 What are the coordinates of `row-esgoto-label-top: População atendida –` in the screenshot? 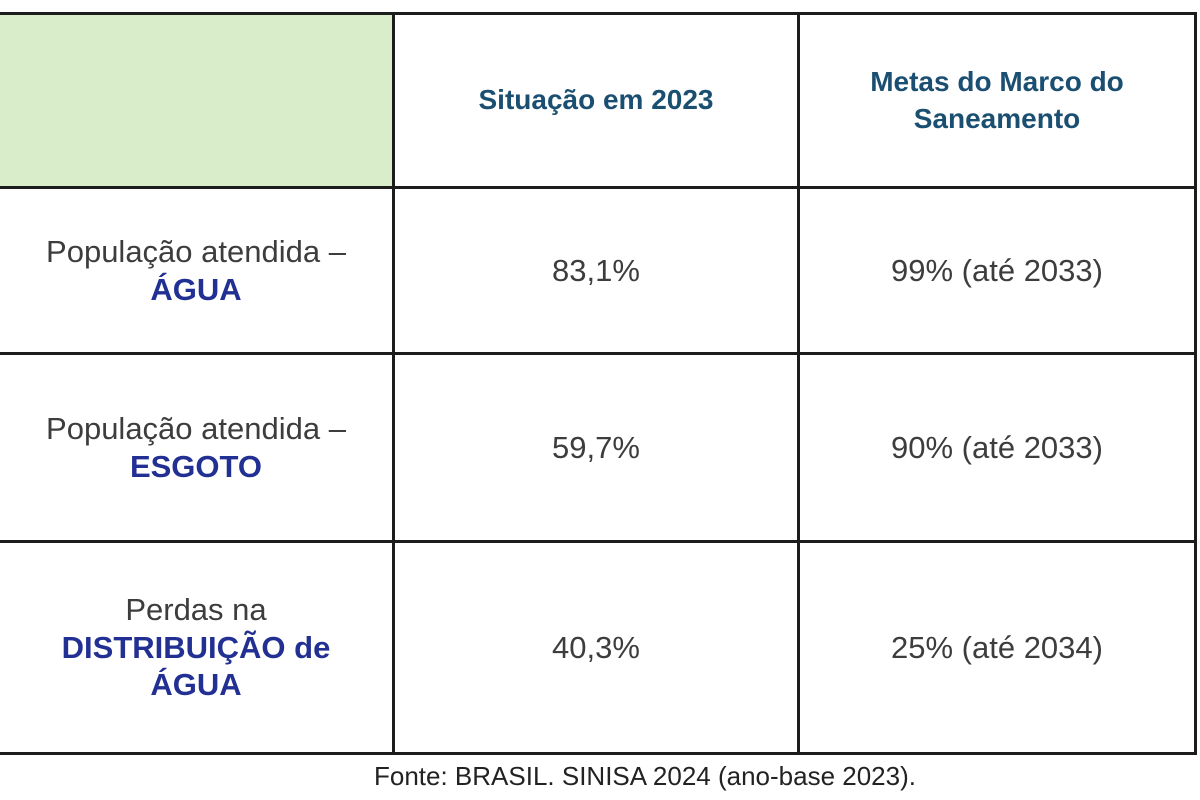 It's located at (196, 428).